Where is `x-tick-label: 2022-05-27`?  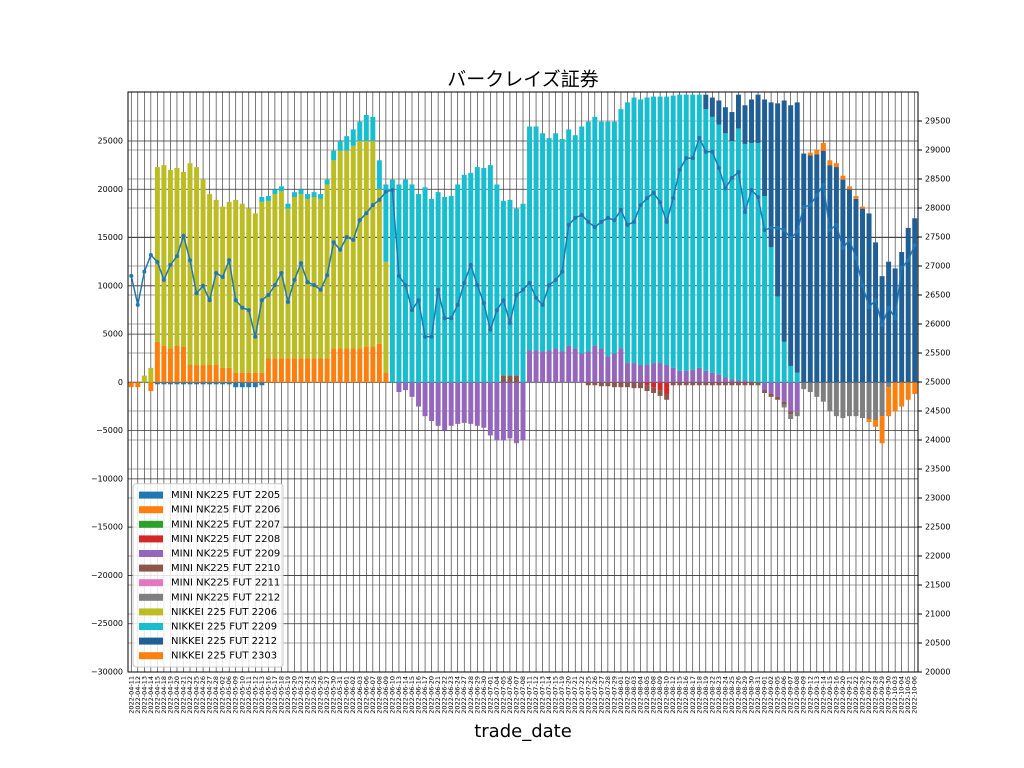
x-tick-label: 2022-05-27 is located at coordinates (327, 695).